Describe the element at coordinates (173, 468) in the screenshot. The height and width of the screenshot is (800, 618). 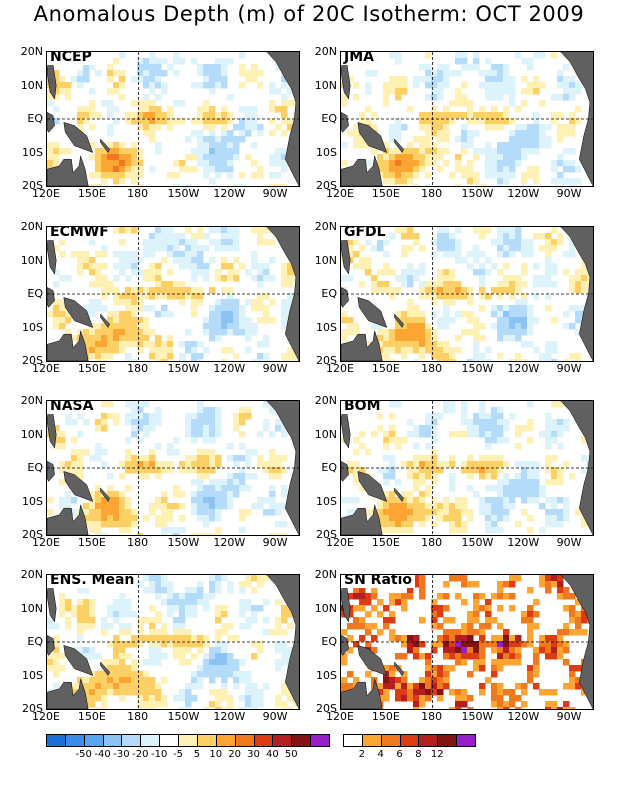
I see `map-field` at that location.